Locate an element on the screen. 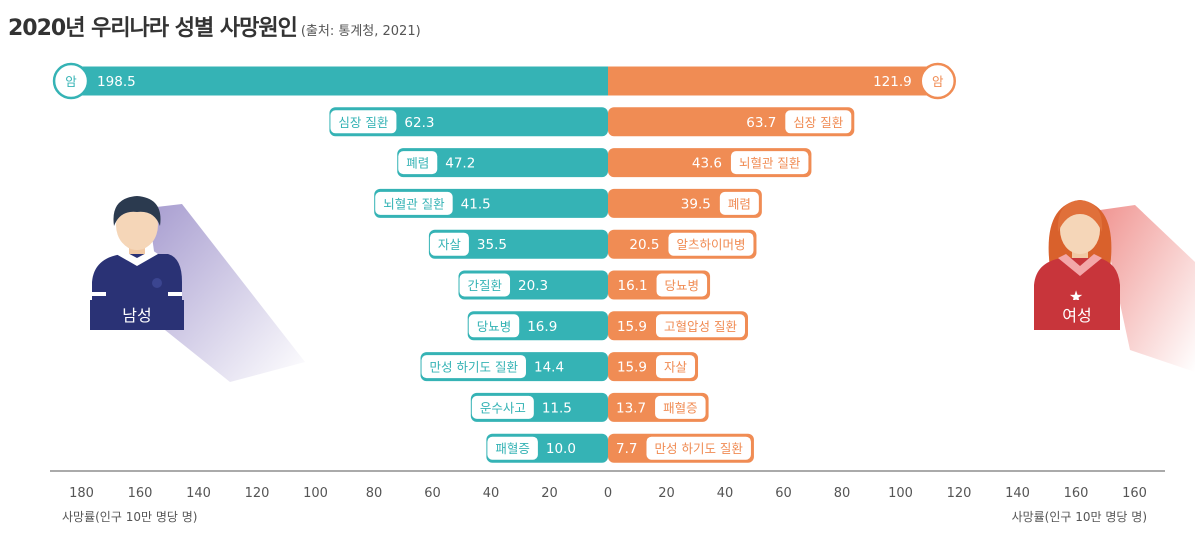 Image resolution: width=1195 pixels, height=539 pixels. female-cause-label: 알츠하이머병 is located at coordinates (710, 244).